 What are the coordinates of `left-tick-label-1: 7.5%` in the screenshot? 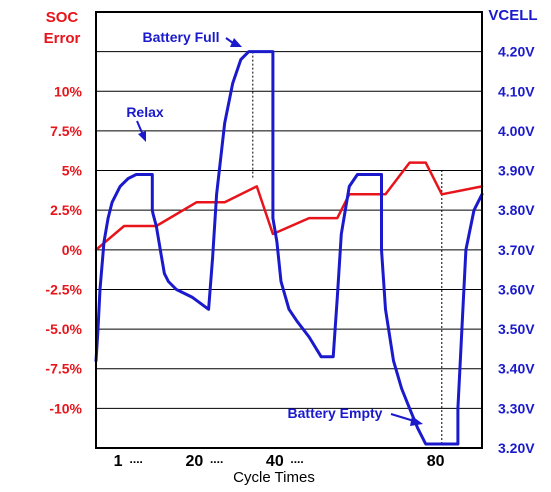 It's located at (66, 131).